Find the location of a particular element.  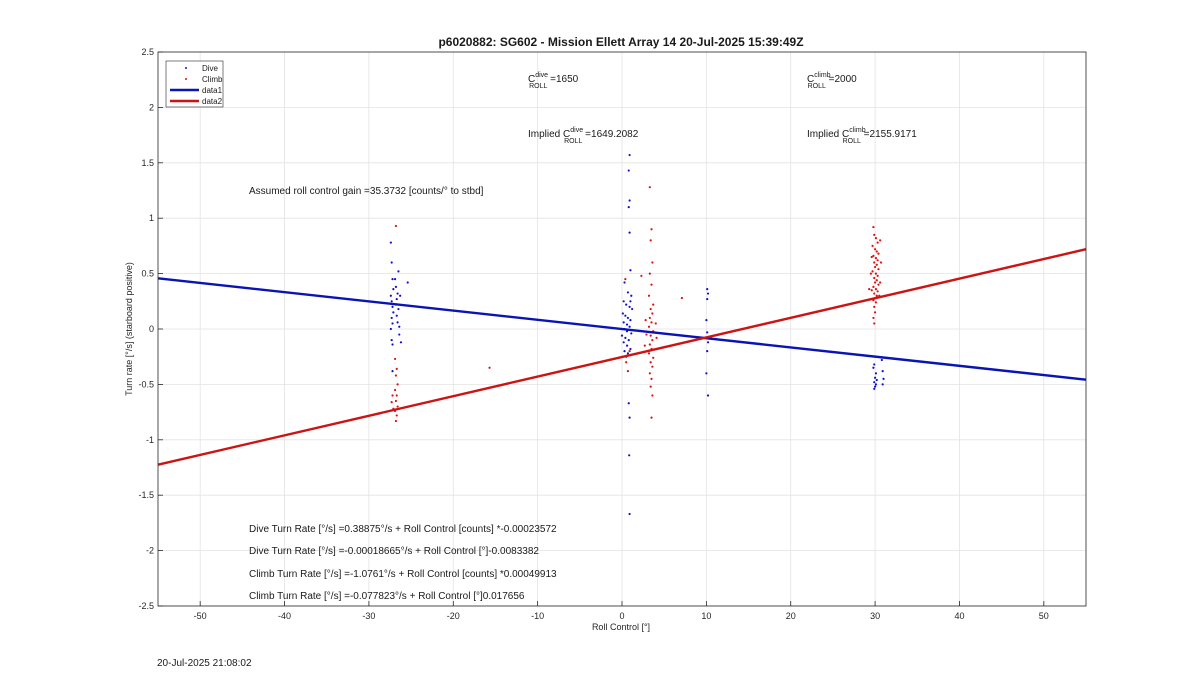

x-tick-label: 20 is located at coordinates (791, 616).